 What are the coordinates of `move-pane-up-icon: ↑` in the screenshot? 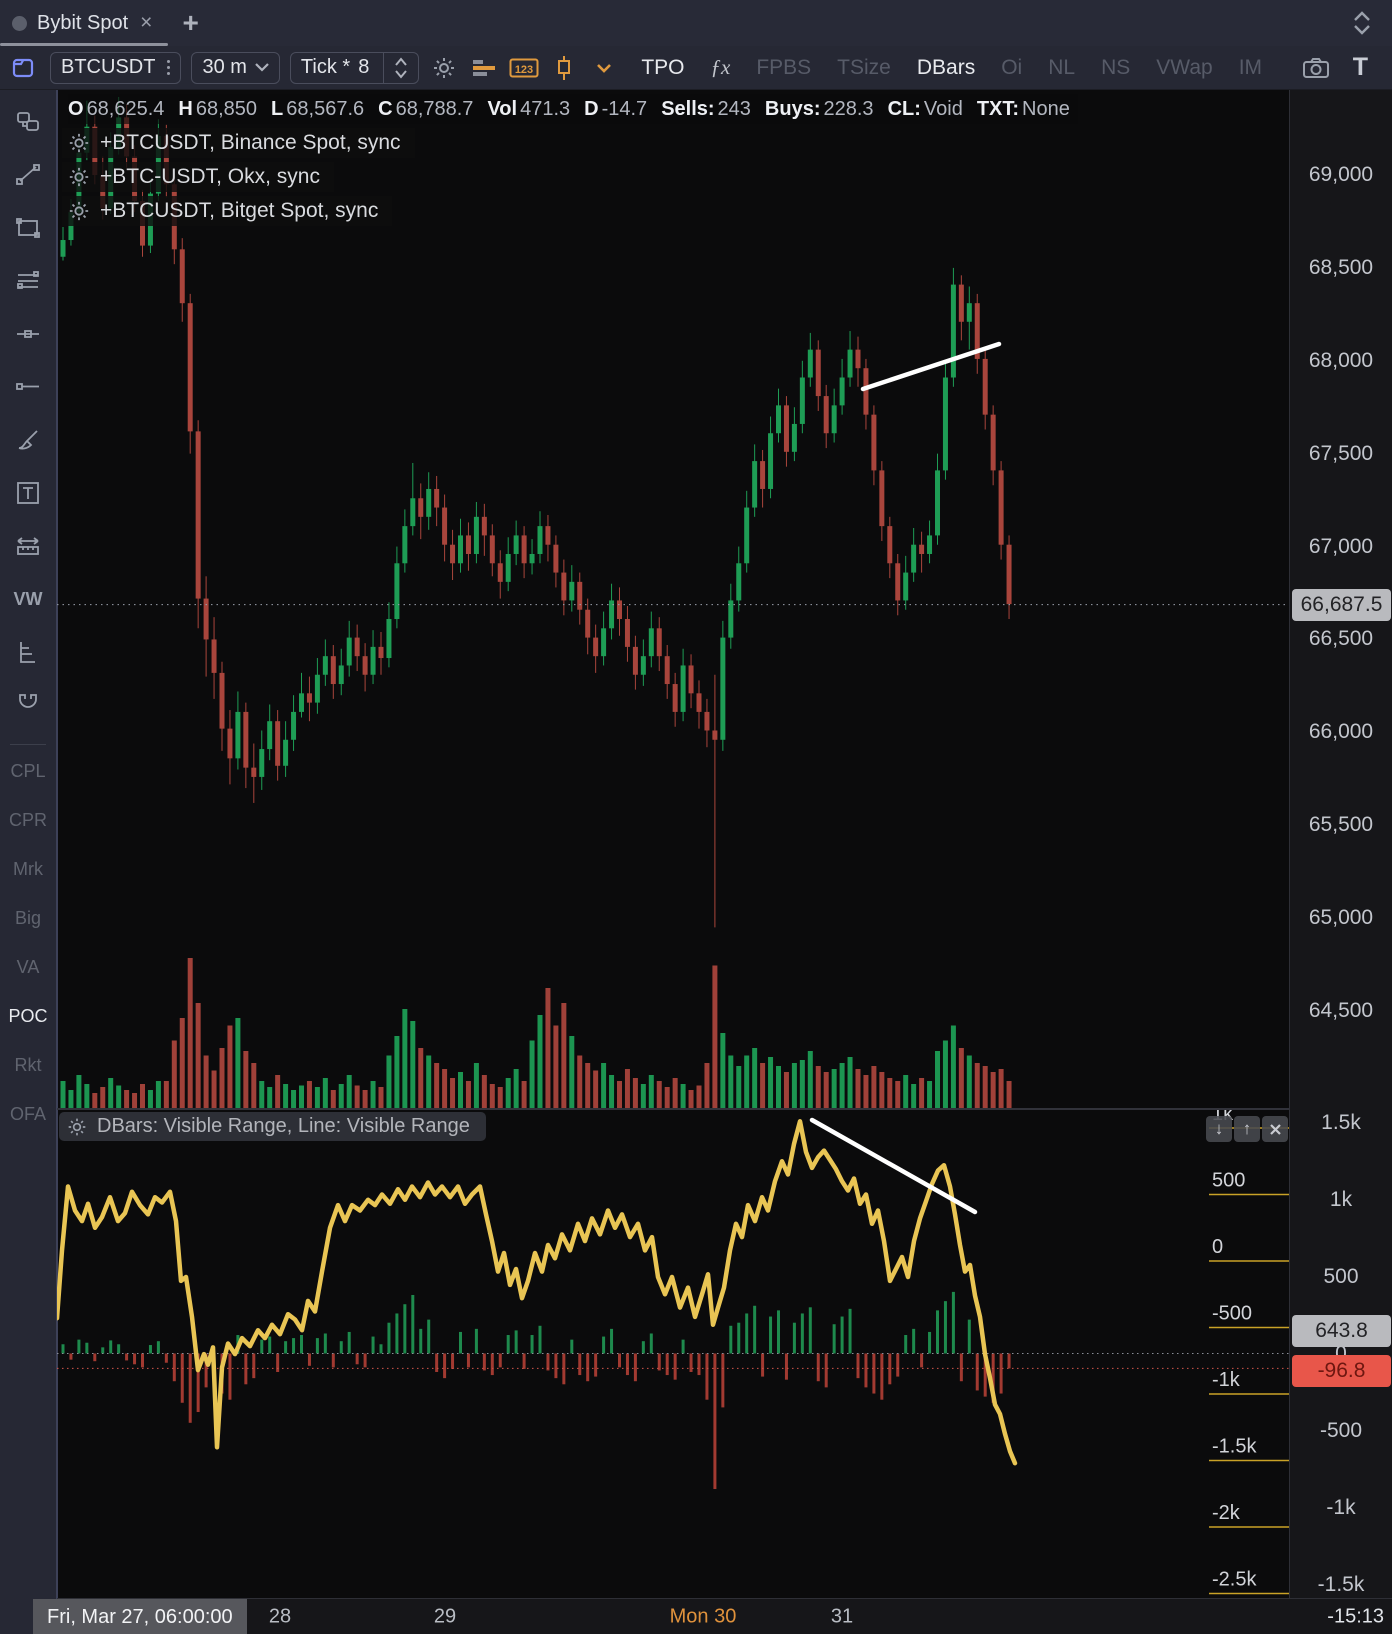 It's located at (1247, 1129).